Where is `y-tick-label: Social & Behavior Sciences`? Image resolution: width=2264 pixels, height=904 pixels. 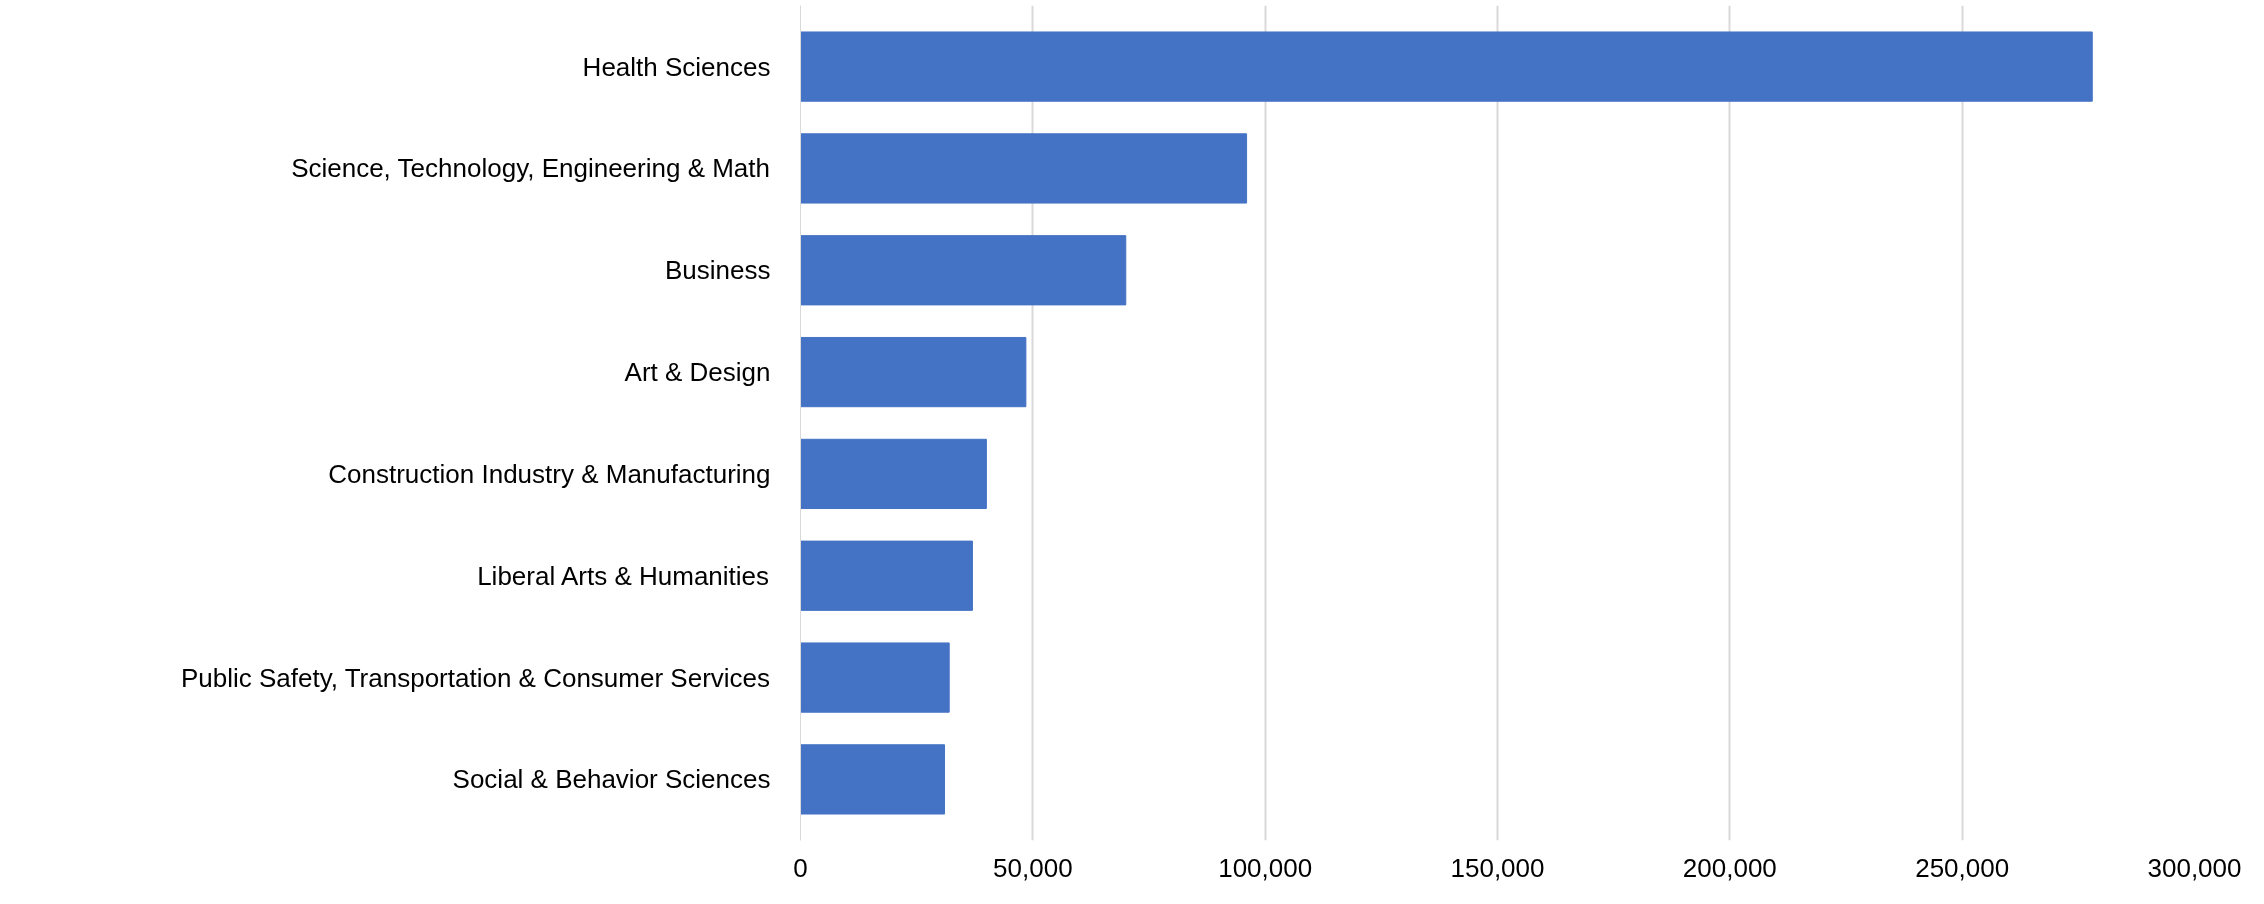
y-tick-label: Social & Behavior Sciences is located at coordinates (611, 779).